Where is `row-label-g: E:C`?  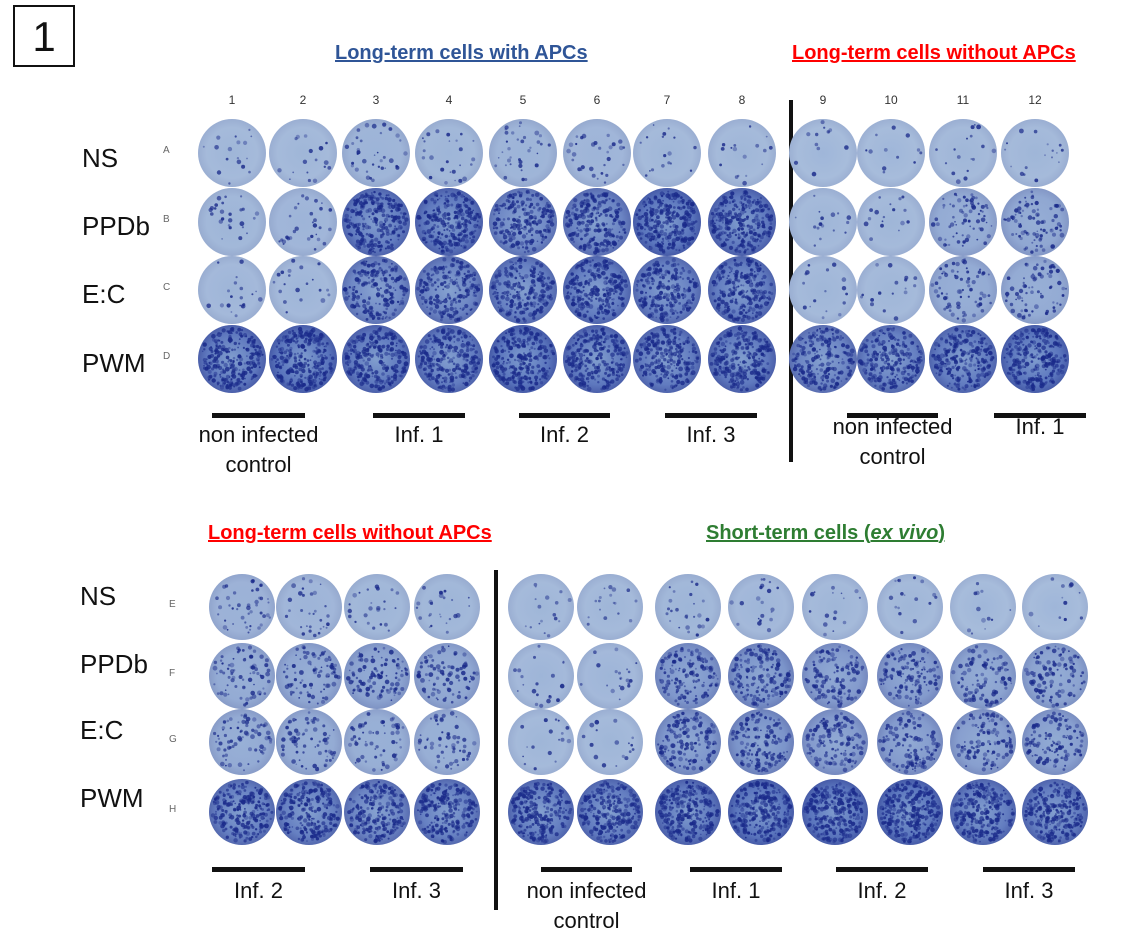 row-label-g: E:C is located at coordinates (101, 730).